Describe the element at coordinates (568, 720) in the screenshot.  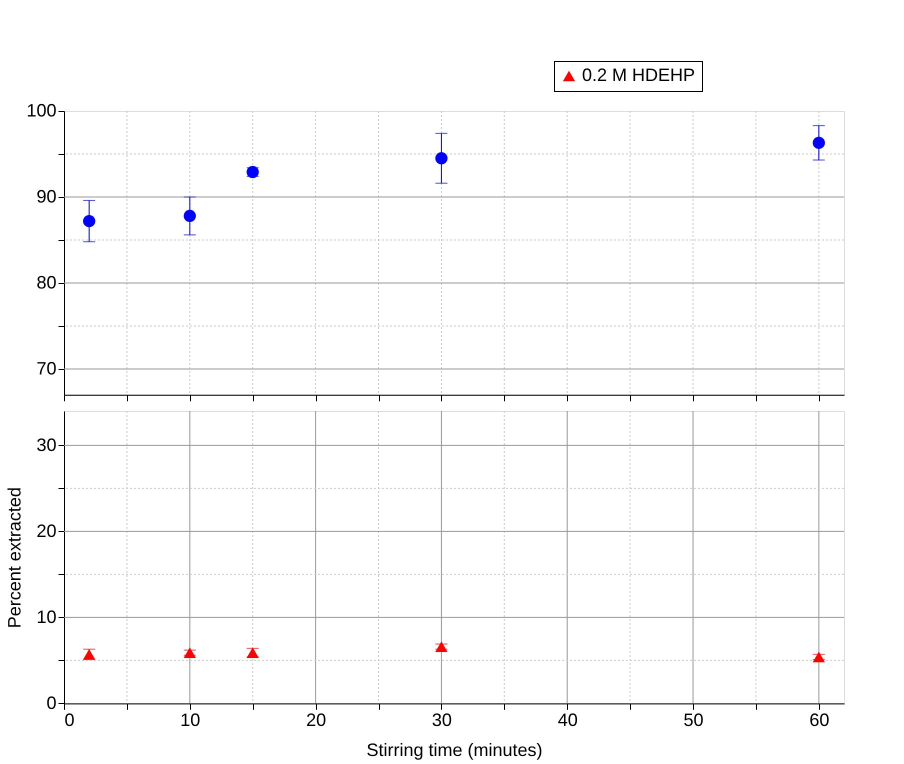
I see `x-tick-label: 40` at that location.